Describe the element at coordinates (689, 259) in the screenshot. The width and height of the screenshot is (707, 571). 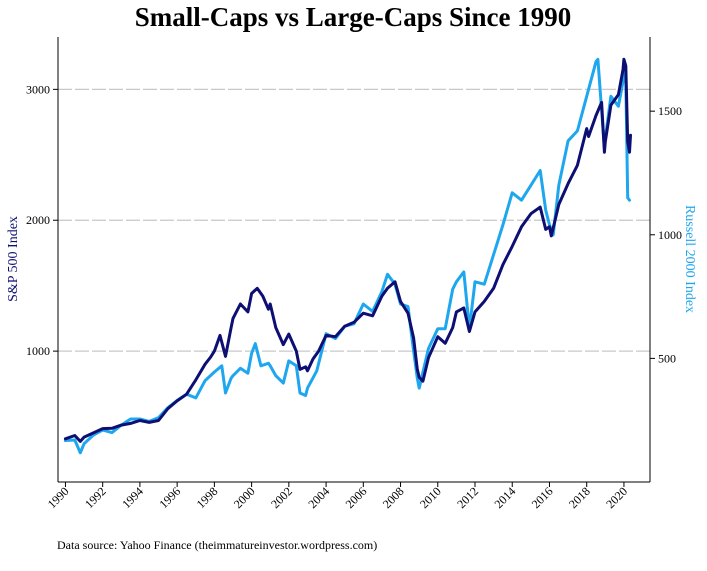
I see `y-axis-label-right: Russell 2000 Index` at that location.